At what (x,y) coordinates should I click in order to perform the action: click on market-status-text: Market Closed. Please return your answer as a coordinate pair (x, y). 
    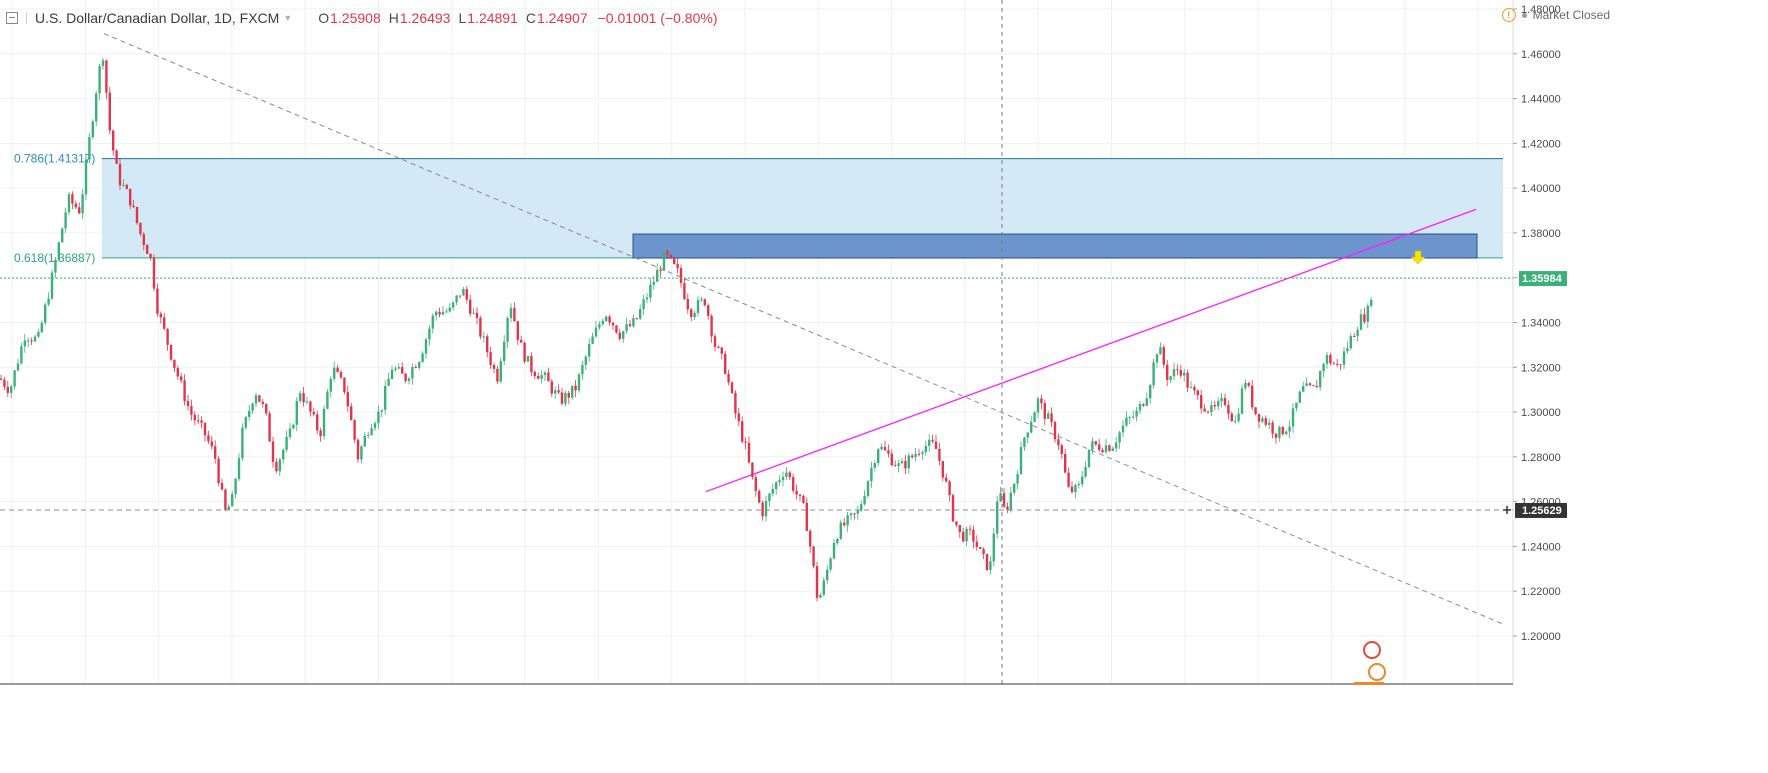
    Looking at the image, I should click on (1571, 15).